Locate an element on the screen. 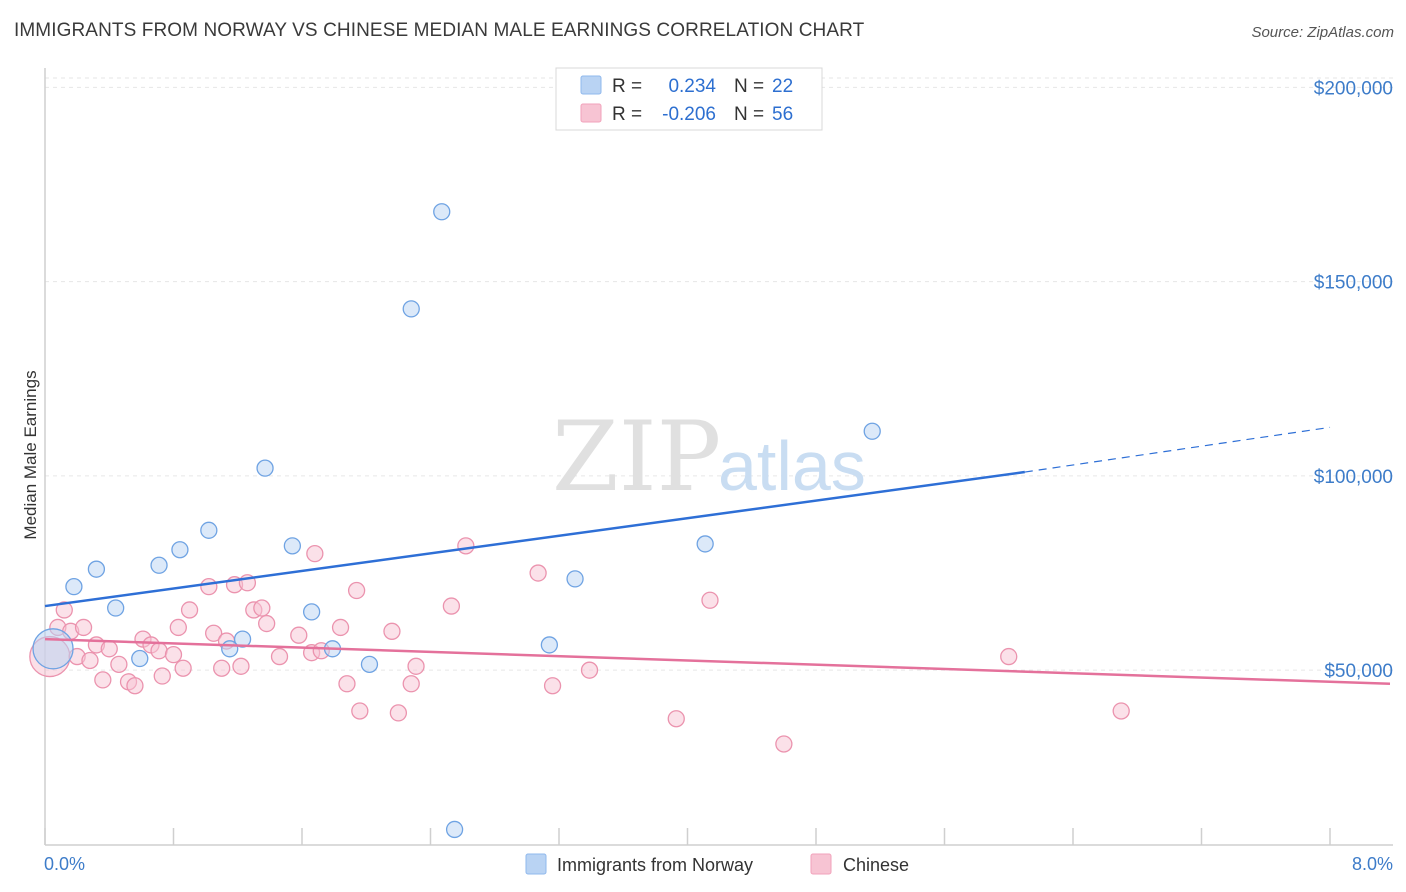 This screenshot has height=892, width=1406. legend-r-label-chinese: R = is located at coordinates (627, 114).